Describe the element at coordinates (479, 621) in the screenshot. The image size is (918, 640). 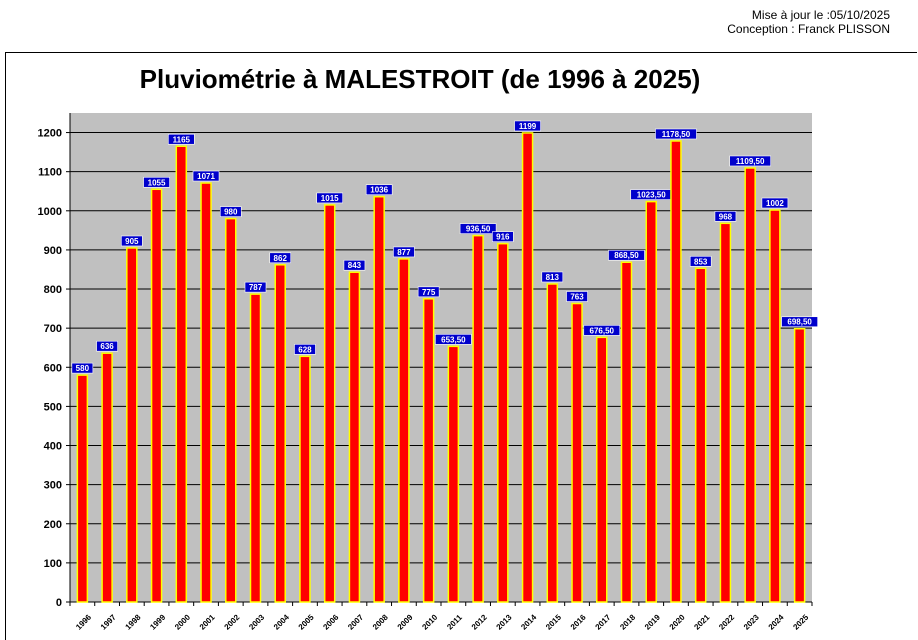
I see `x-tick-label: 2012` at that location.